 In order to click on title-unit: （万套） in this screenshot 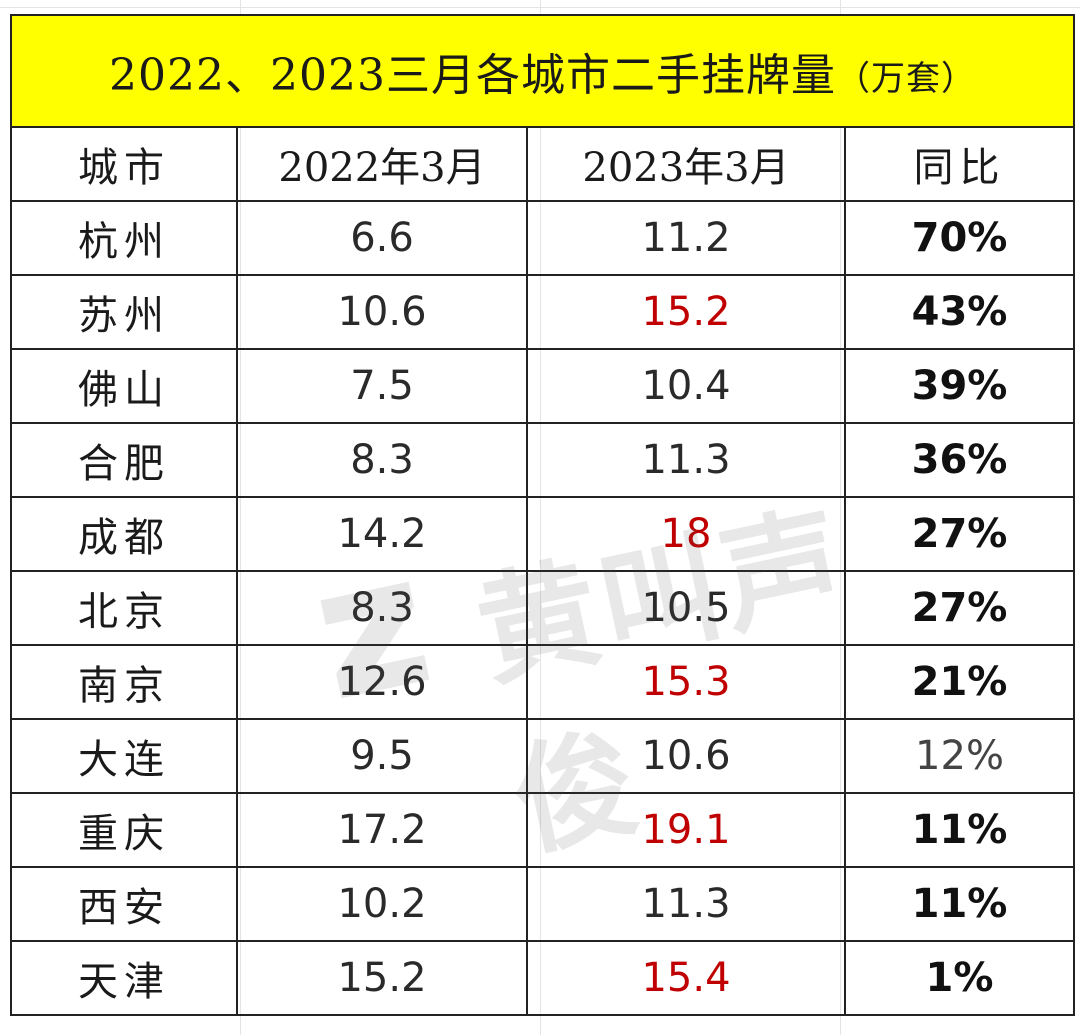, I will do `click(905, 79)`.